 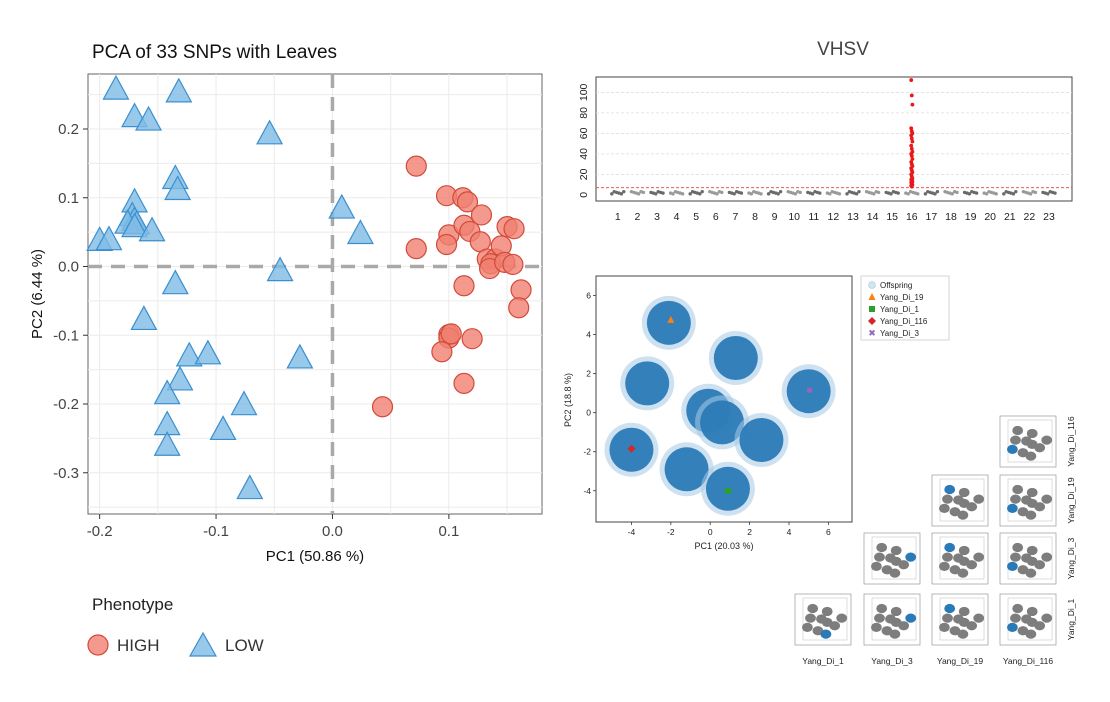 I want to click on manhattan-points, so click(x=833, y=137).